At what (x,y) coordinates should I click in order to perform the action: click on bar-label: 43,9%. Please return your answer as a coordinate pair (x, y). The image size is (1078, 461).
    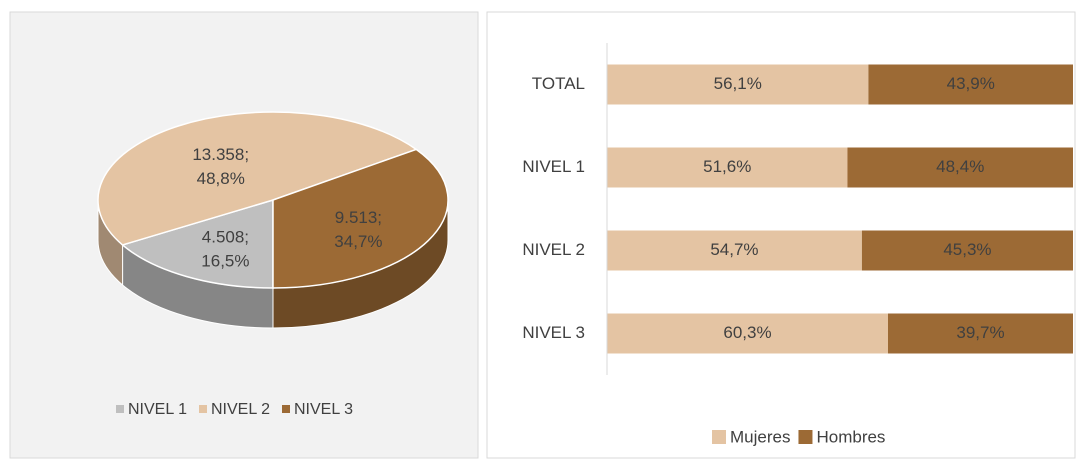
    Looking at the image, I should click on (971, 83).